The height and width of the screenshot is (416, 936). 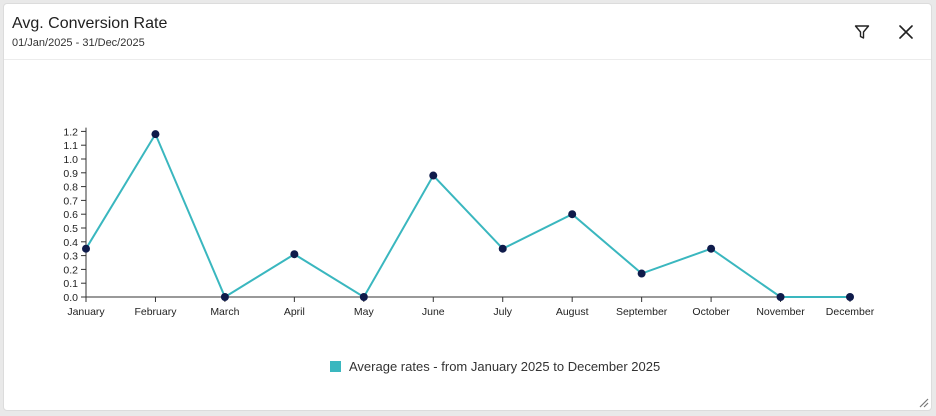 I want to click on x-tick-label: September, so click(x=642, y=312).